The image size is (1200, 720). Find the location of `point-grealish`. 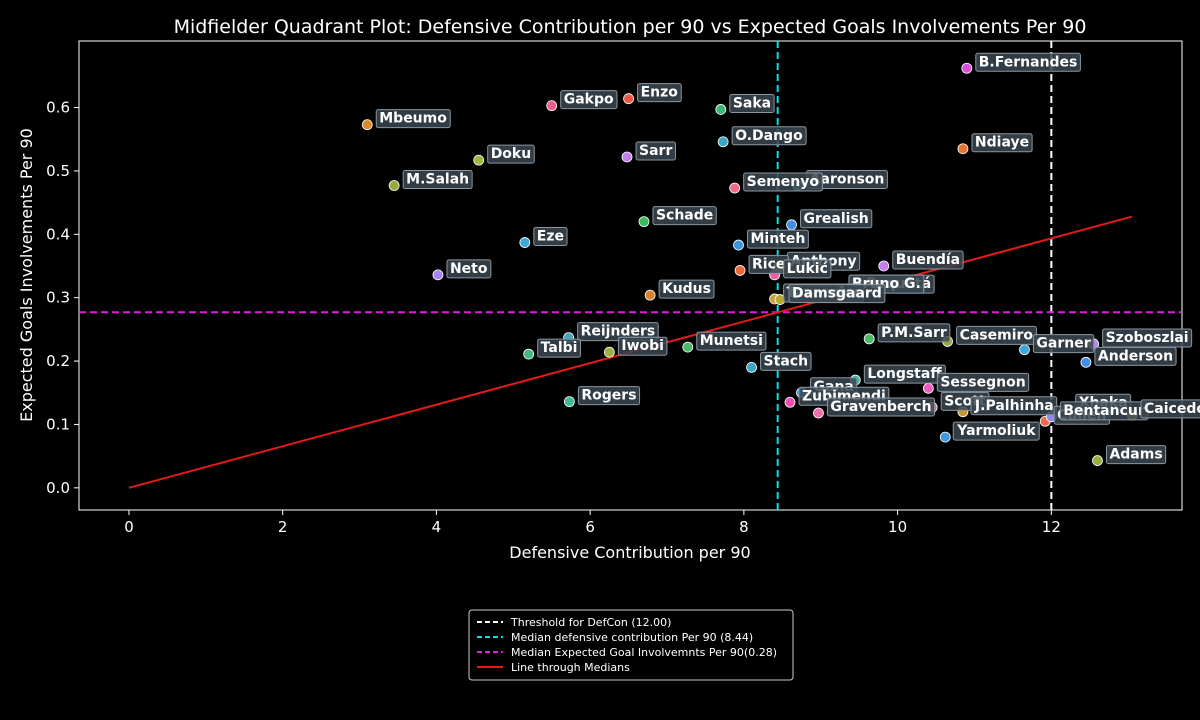

point-grealish is located at coordinates (791, 225).